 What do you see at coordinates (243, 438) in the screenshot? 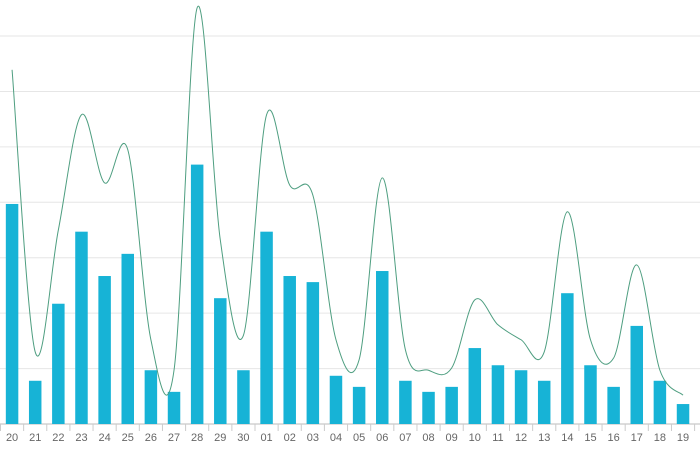
I see `x-tick-label: 30` at bounding box center [243, 438].